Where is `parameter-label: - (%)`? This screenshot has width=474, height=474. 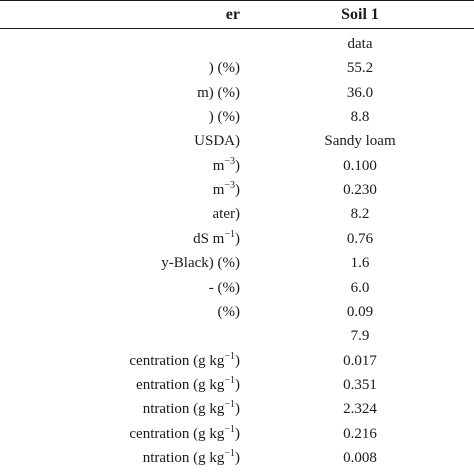
parameter-label: - (%) is located at coordinates (224, 288).